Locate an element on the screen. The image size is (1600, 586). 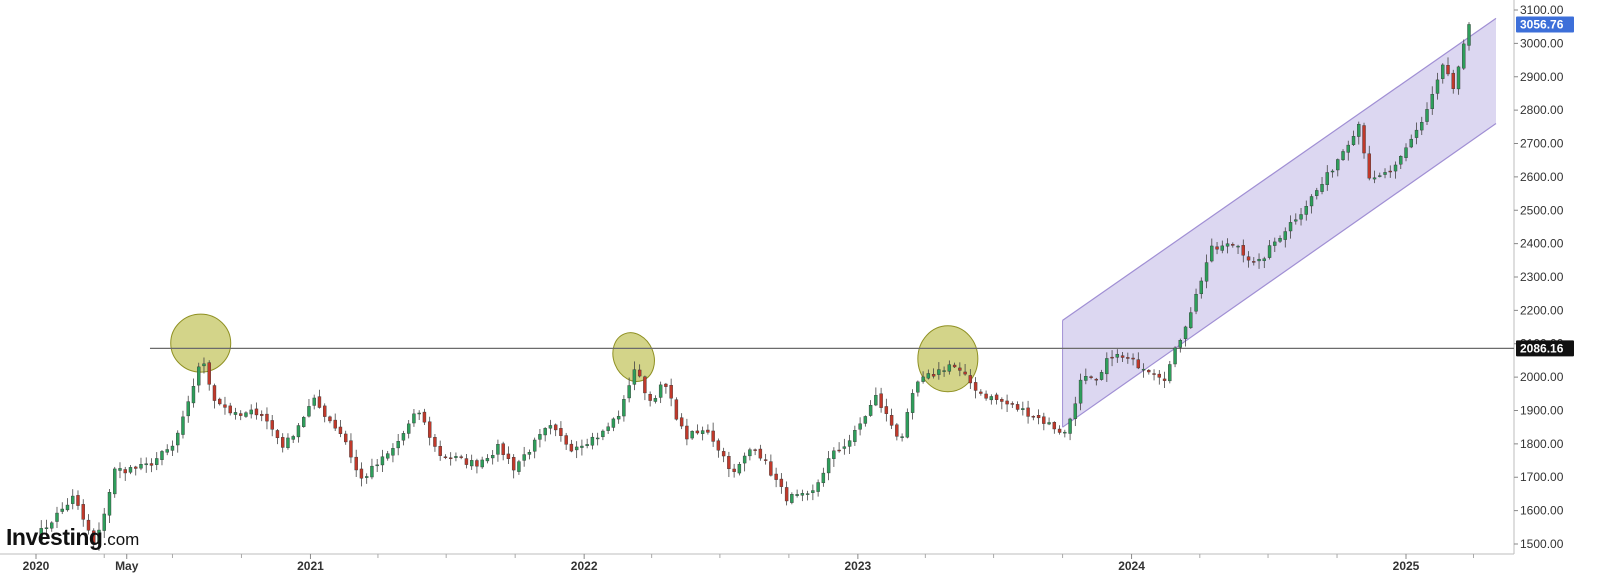
y-tick-label: 1900.00 is located at coordinates (1542, 410).